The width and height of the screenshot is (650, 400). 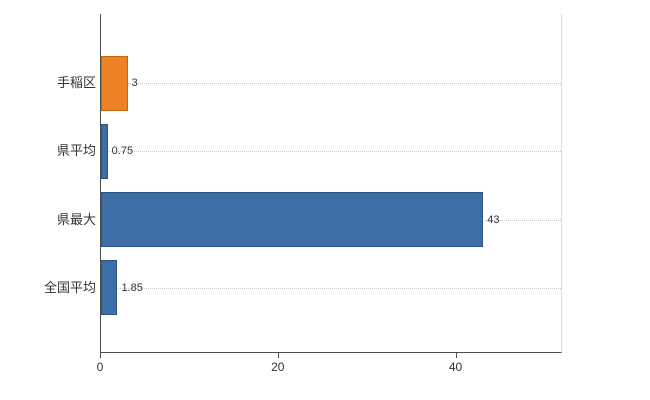 I want to click on bar-value-label: 0.75, so click(x=122, y=151).